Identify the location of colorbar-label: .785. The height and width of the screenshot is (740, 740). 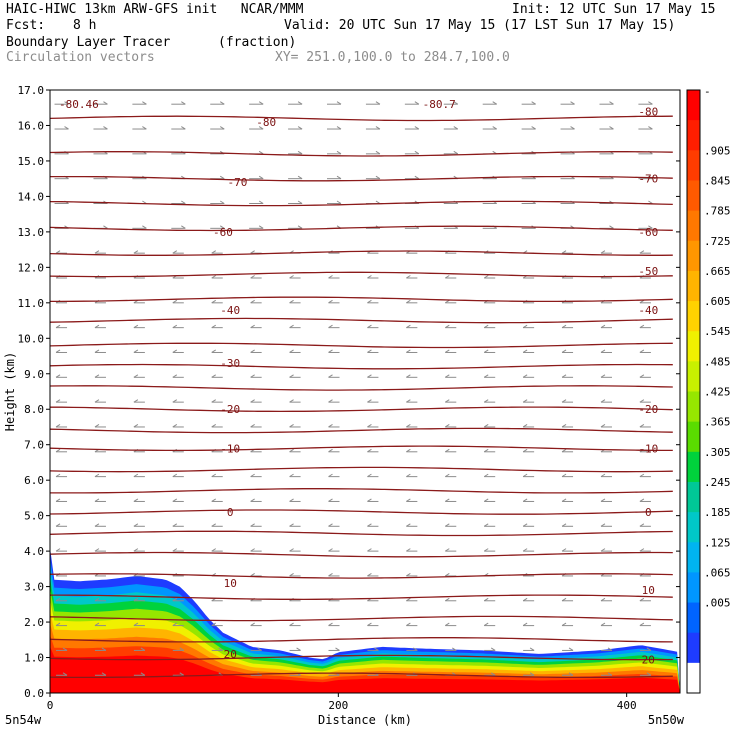
(717, 211).